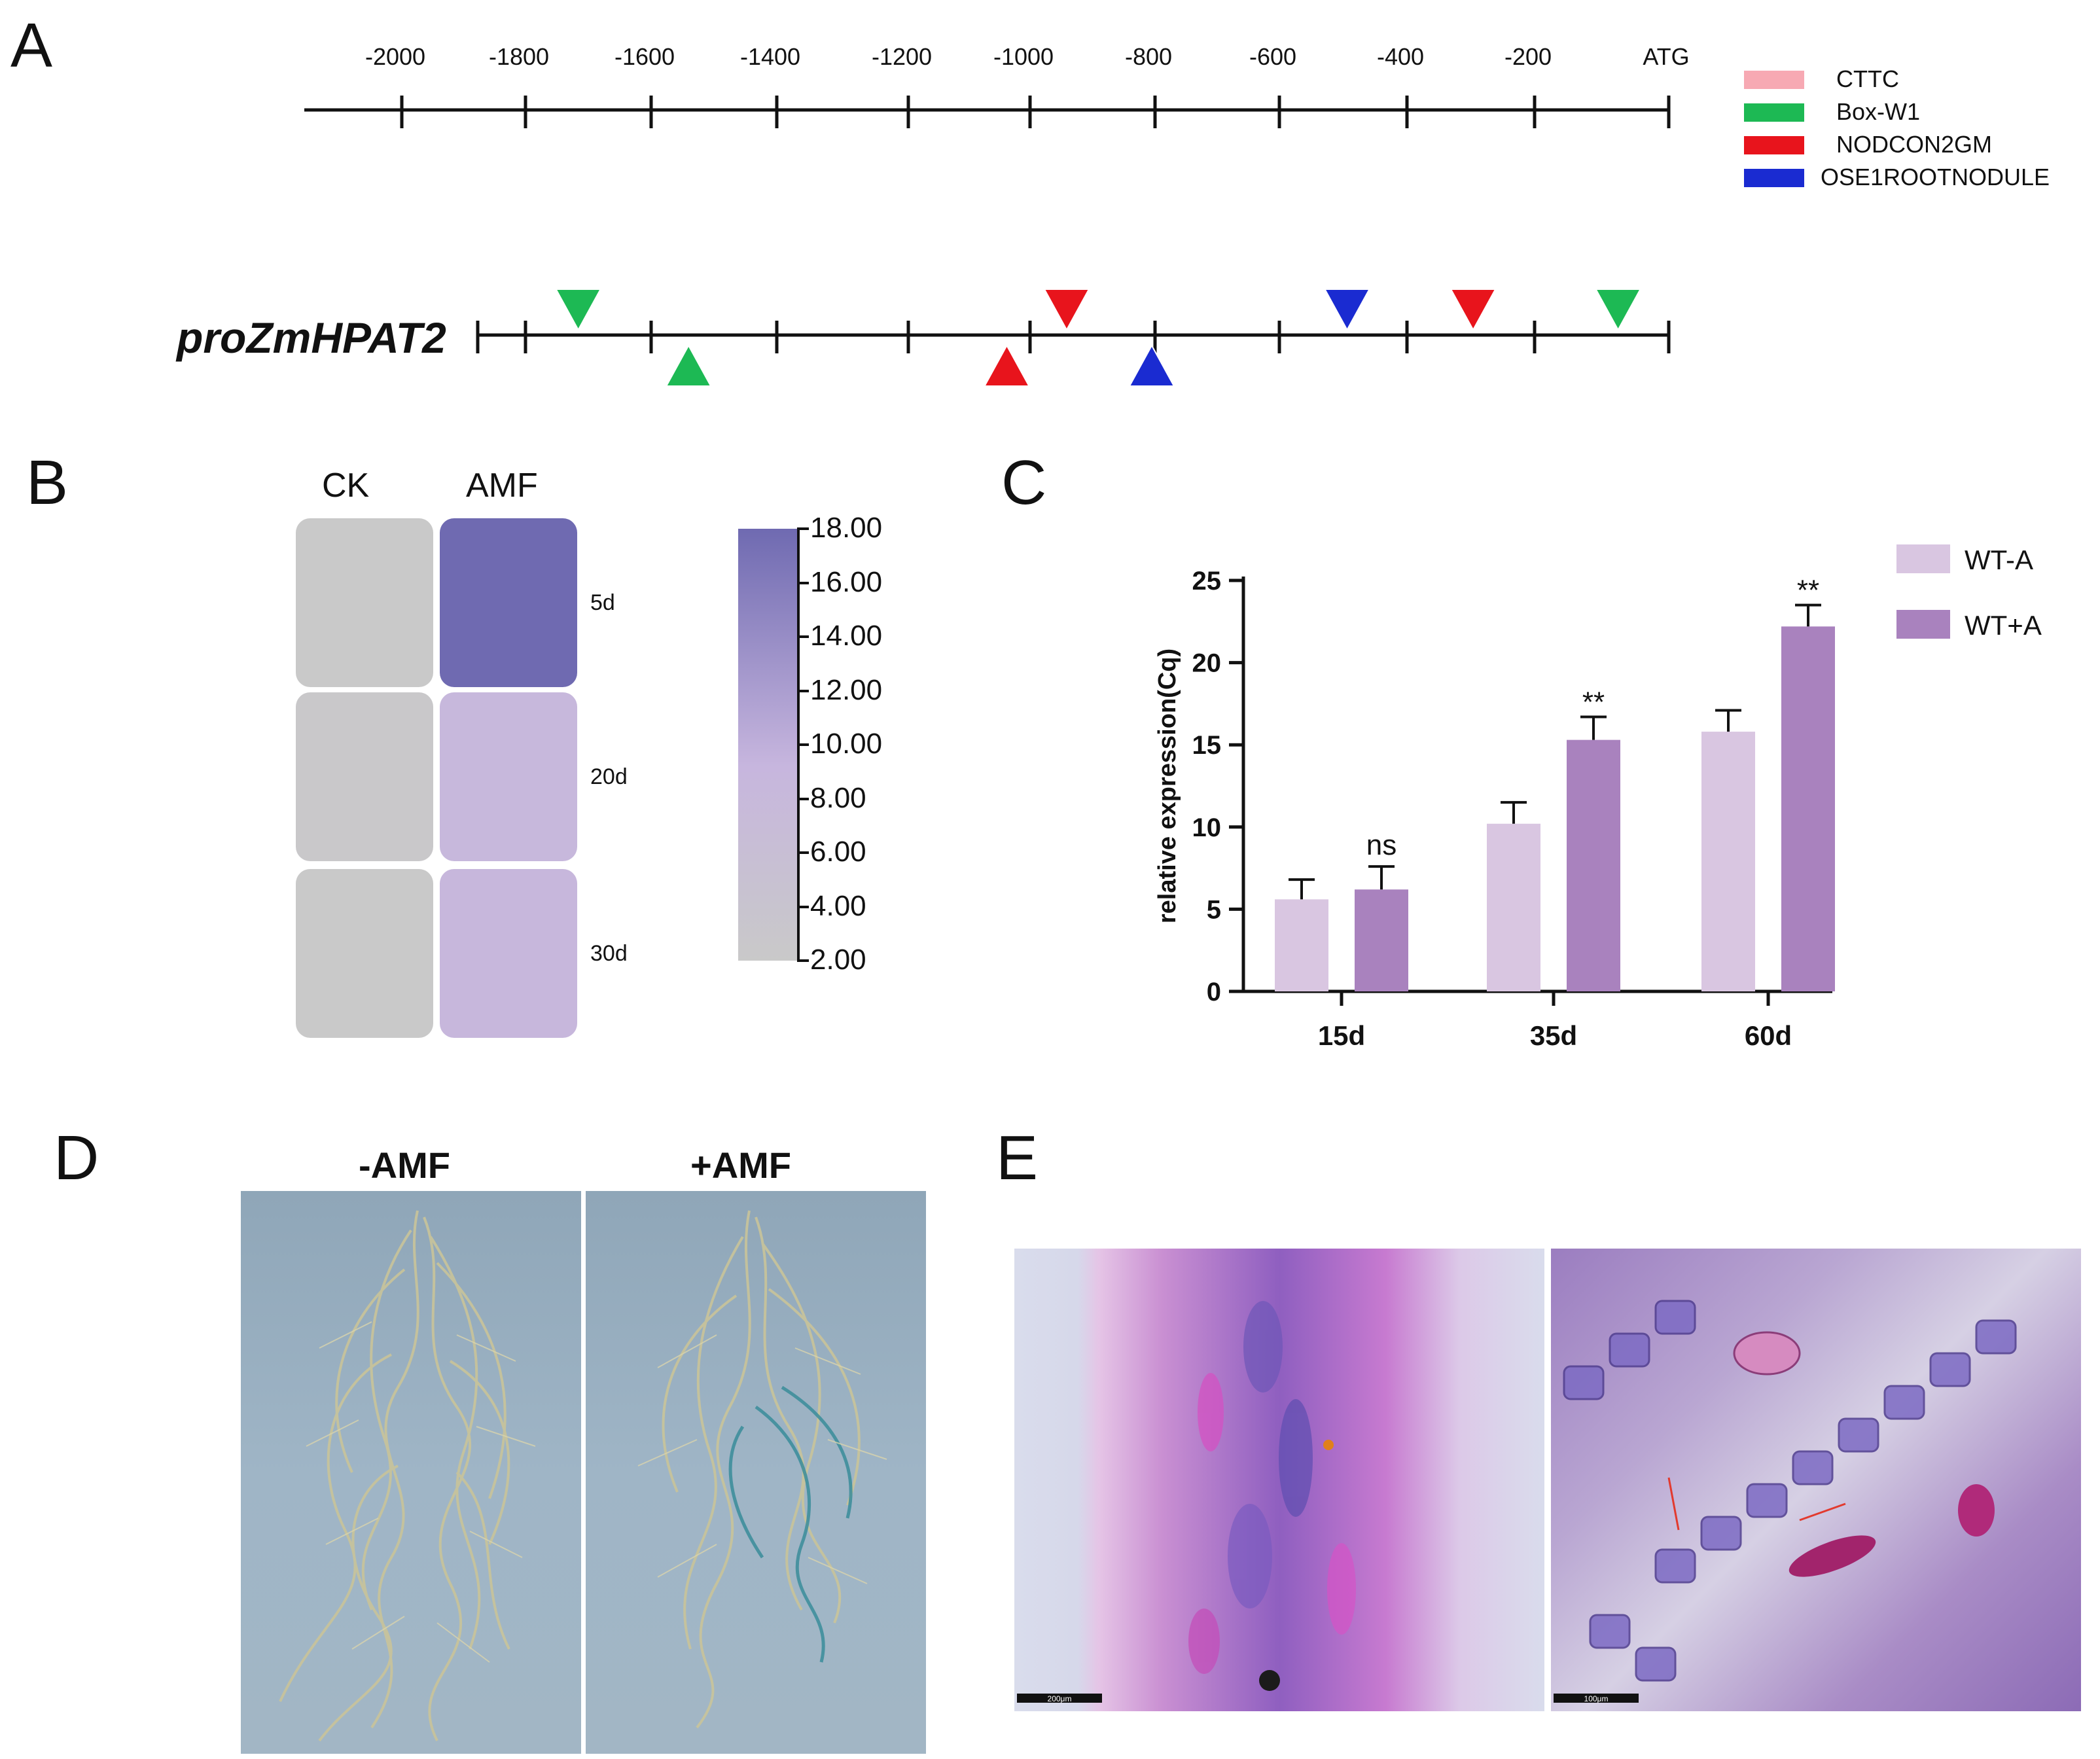 Image resolution: width=2100 pixels, height=1759 pixels. Describe the element at coordinates (1207, 663) in the screenshot. I see `y-tick-label: 20` at that location.